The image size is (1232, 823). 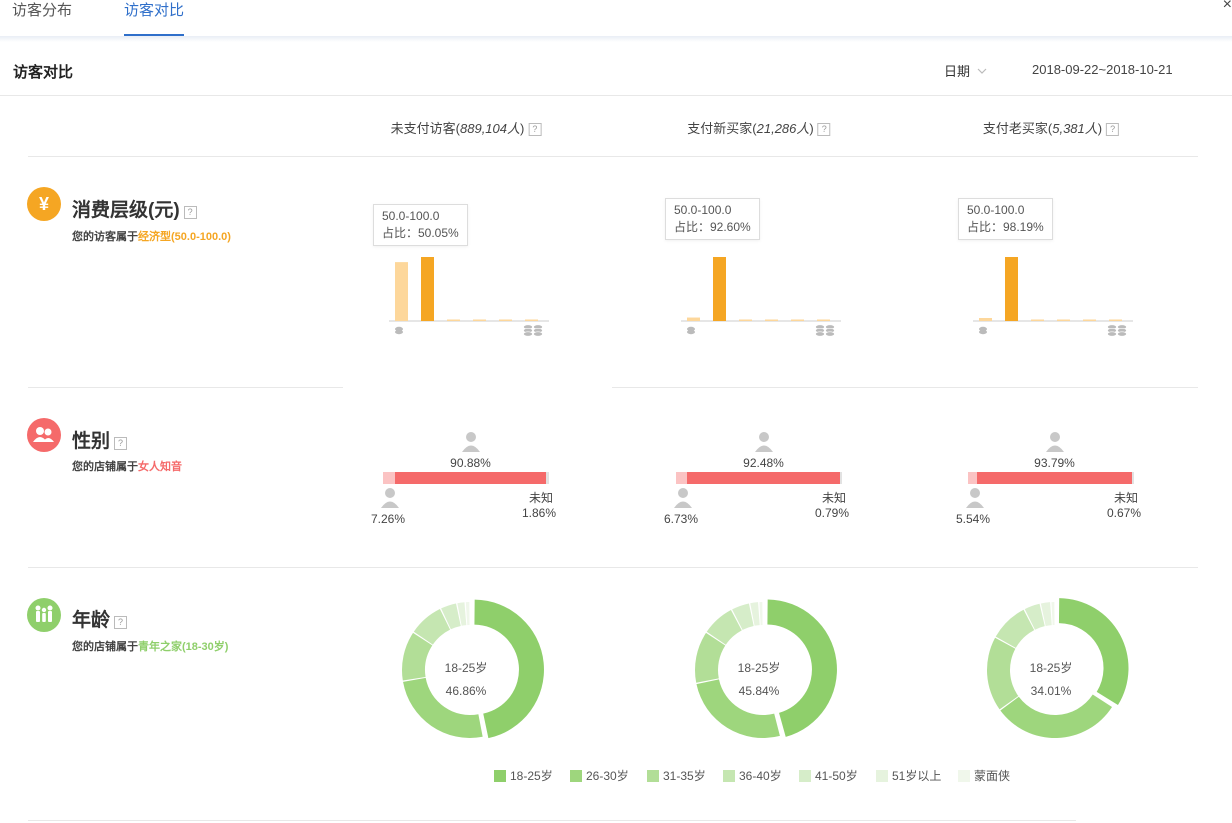 I want to click on desc-prefix: 您的店铺属于, so click(x=105, y=647).